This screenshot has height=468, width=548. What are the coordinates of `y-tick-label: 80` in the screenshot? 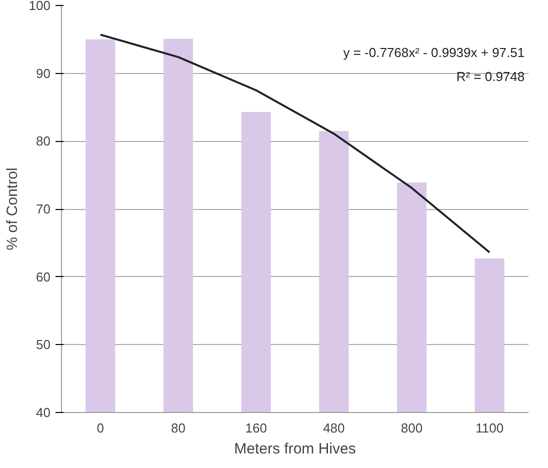 It's located at (43, 141).